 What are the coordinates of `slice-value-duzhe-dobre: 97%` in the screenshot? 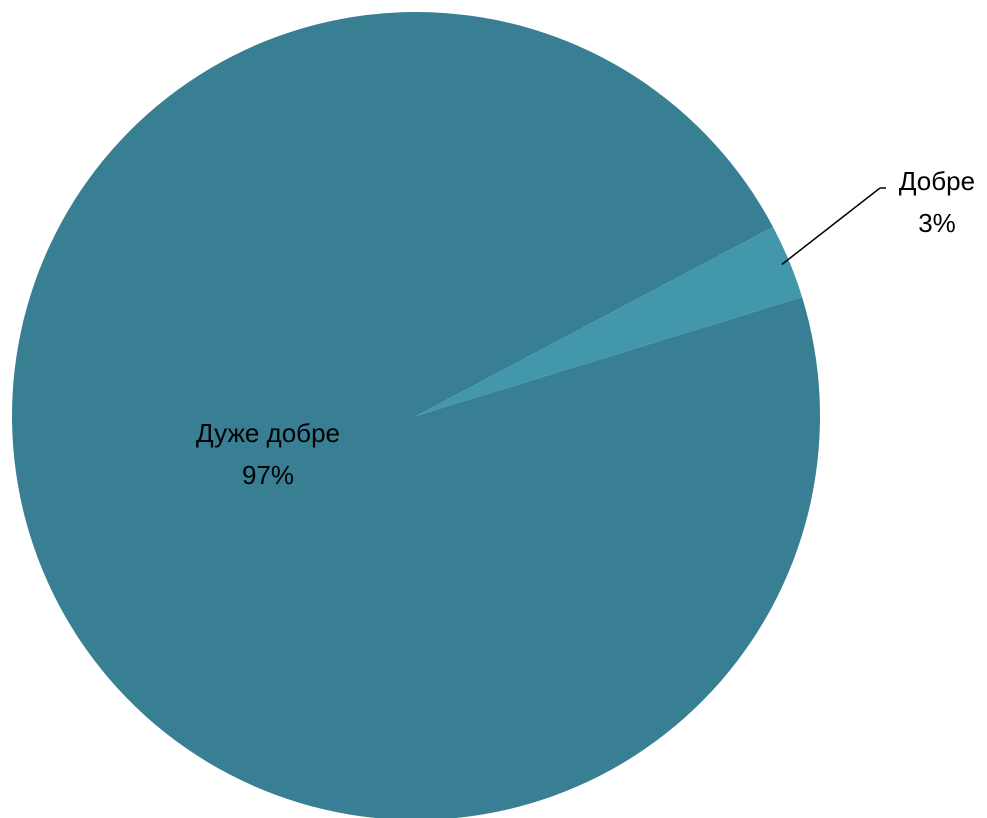 It's located at (268, 475).